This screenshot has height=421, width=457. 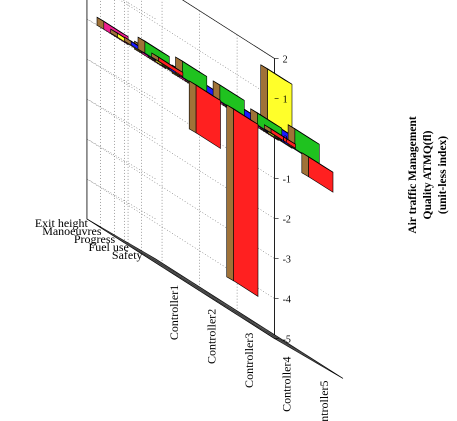 I want to click on bar-fuel-use-controller3, so click(x=228, y=98).